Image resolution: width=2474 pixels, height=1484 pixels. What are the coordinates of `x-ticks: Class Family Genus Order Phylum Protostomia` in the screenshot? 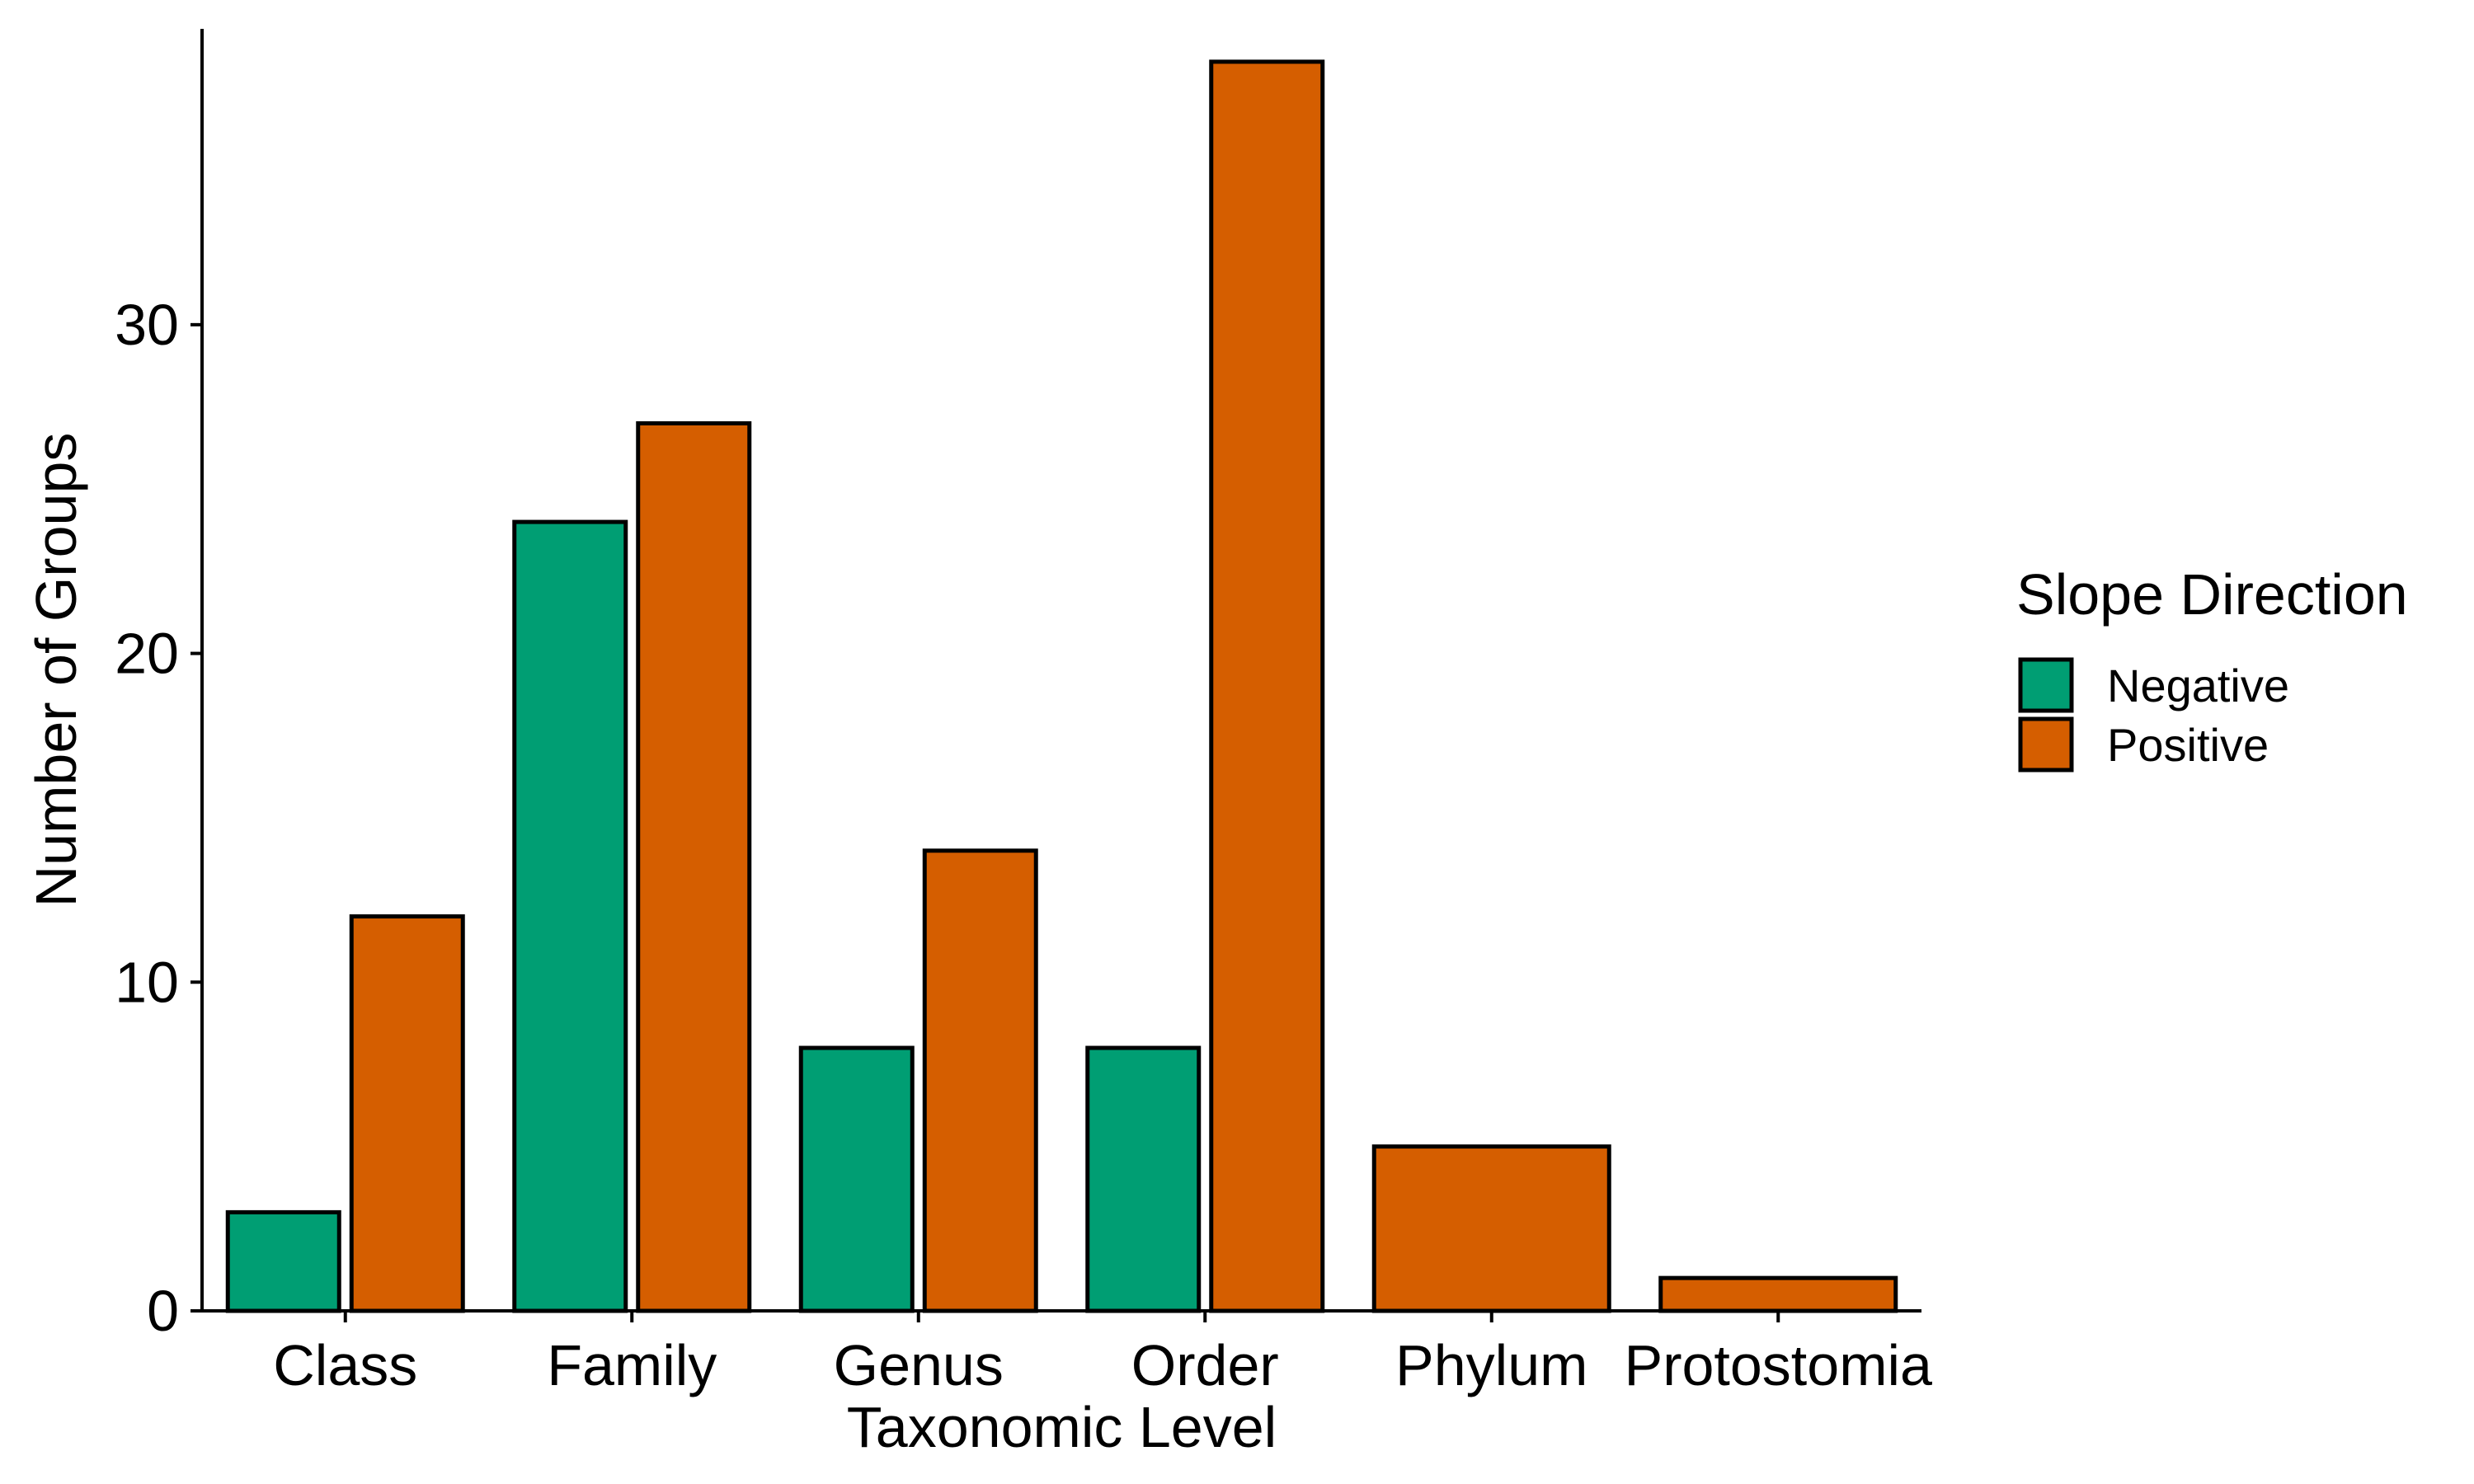 It's located at (1102, 1354).